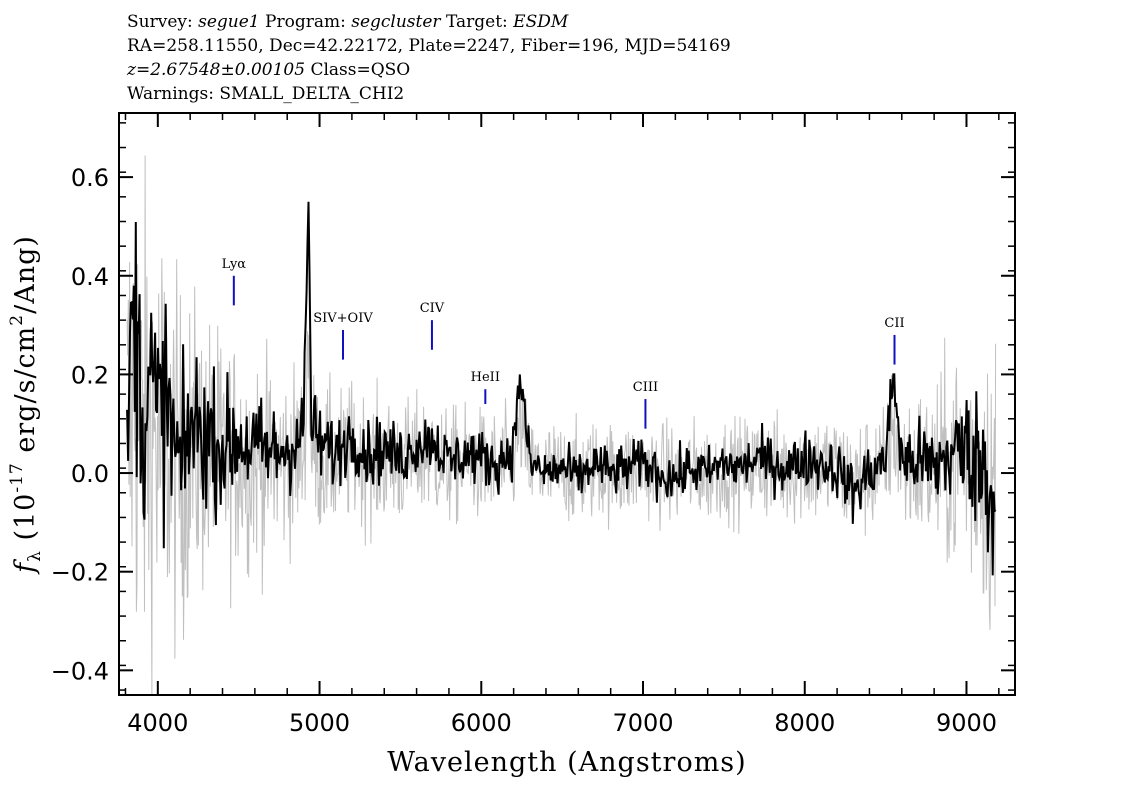  What do you see at coordinates (229, 22) in the screenshot?
I see `survey-value: segue1` at bounding box center [229, 22].